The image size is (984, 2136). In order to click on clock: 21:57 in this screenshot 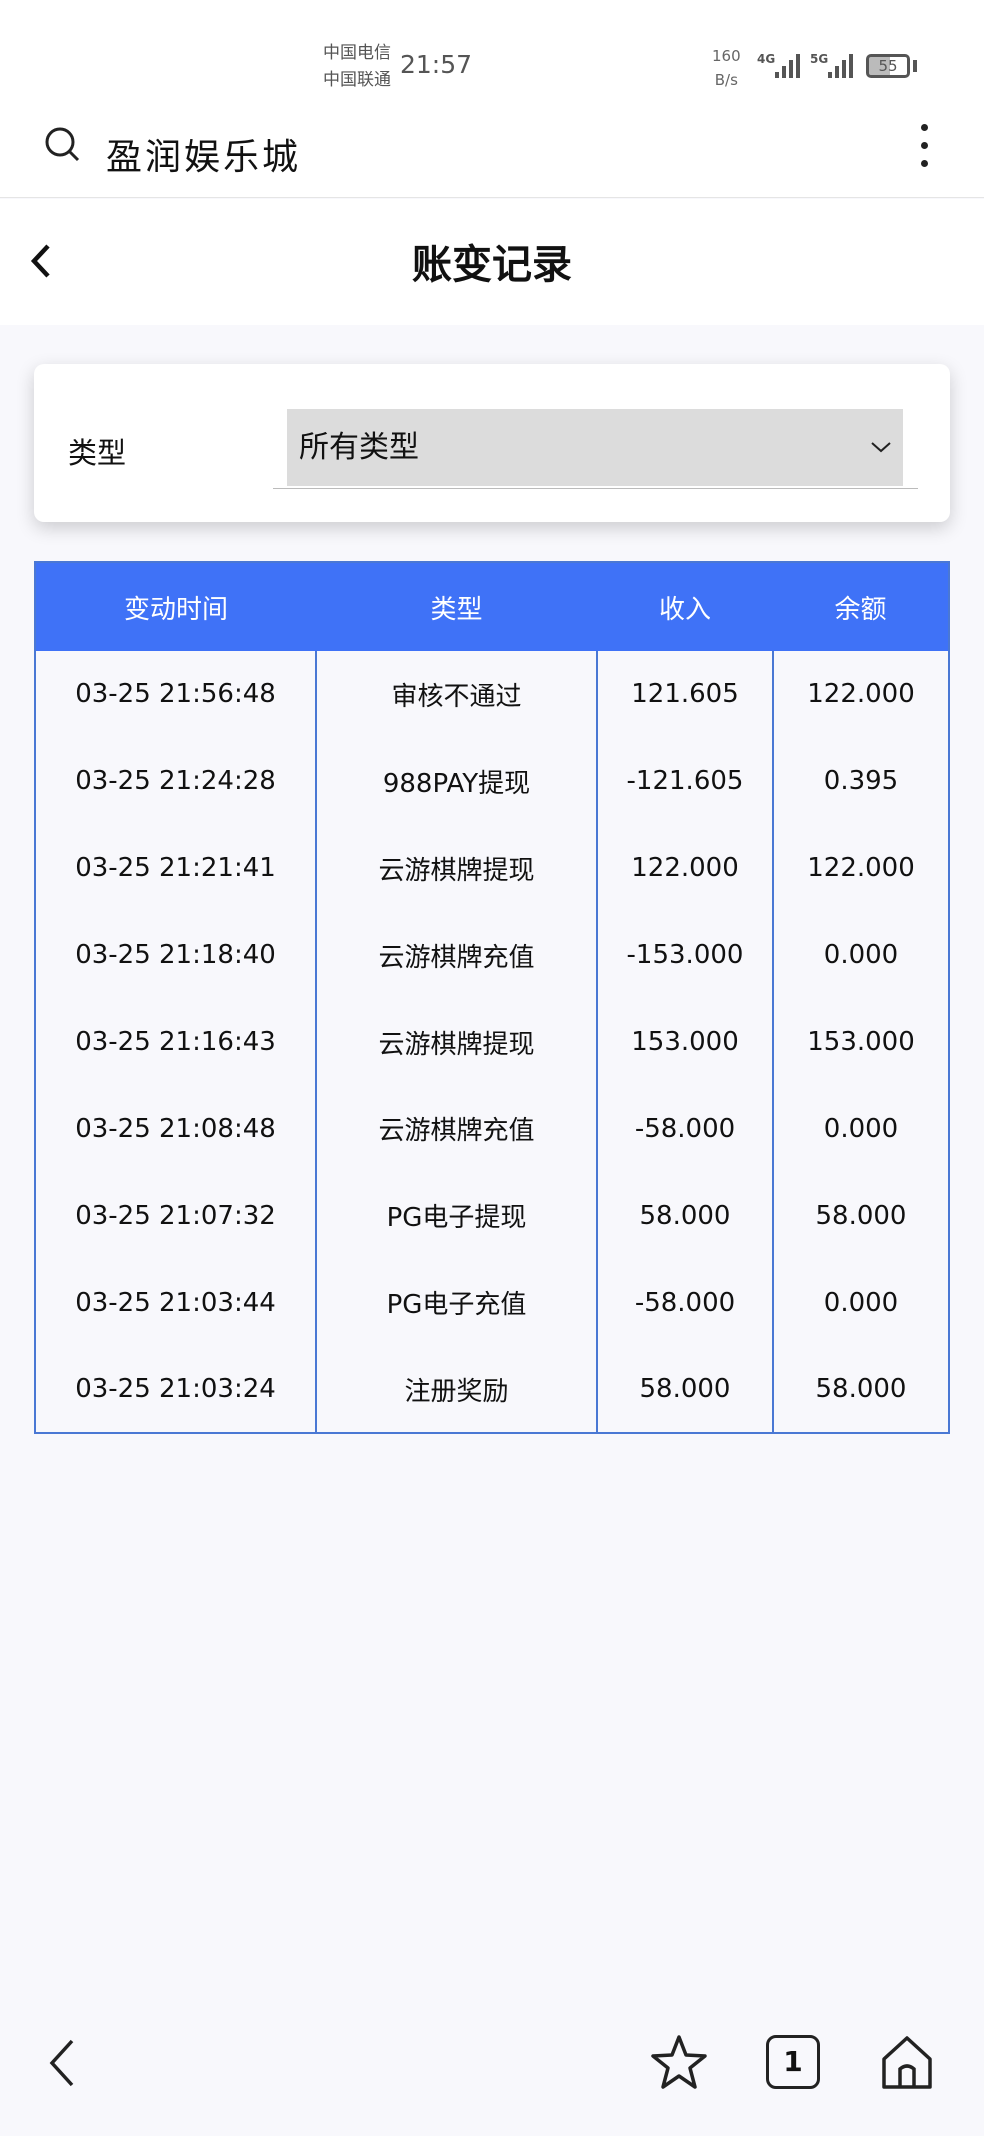, I will do `click(436, 64)`.